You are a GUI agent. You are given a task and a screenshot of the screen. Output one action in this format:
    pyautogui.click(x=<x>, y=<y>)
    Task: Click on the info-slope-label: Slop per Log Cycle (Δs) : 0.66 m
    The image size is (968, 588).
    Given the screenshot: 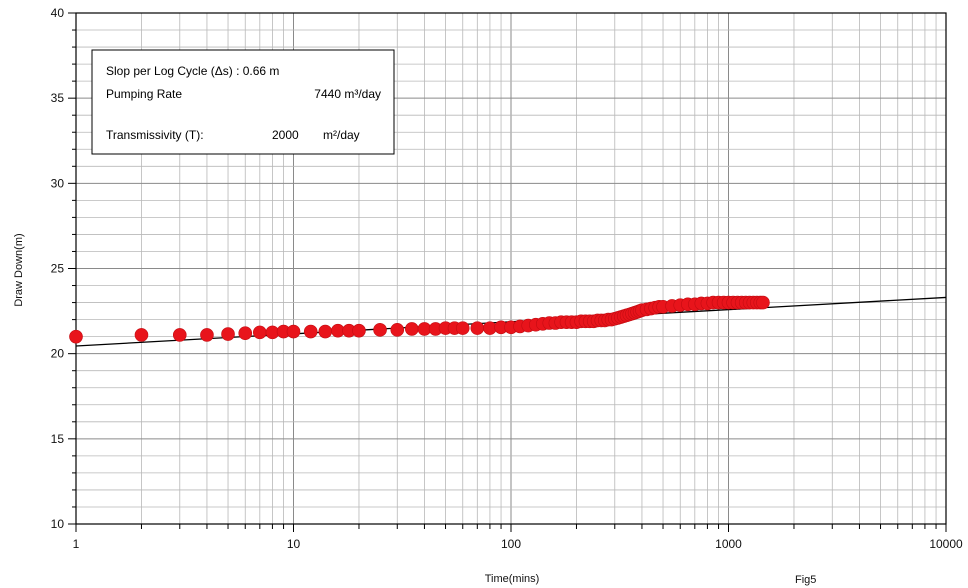 What is the action you would take?
    pyautogui.click(x=192, y=71)
    